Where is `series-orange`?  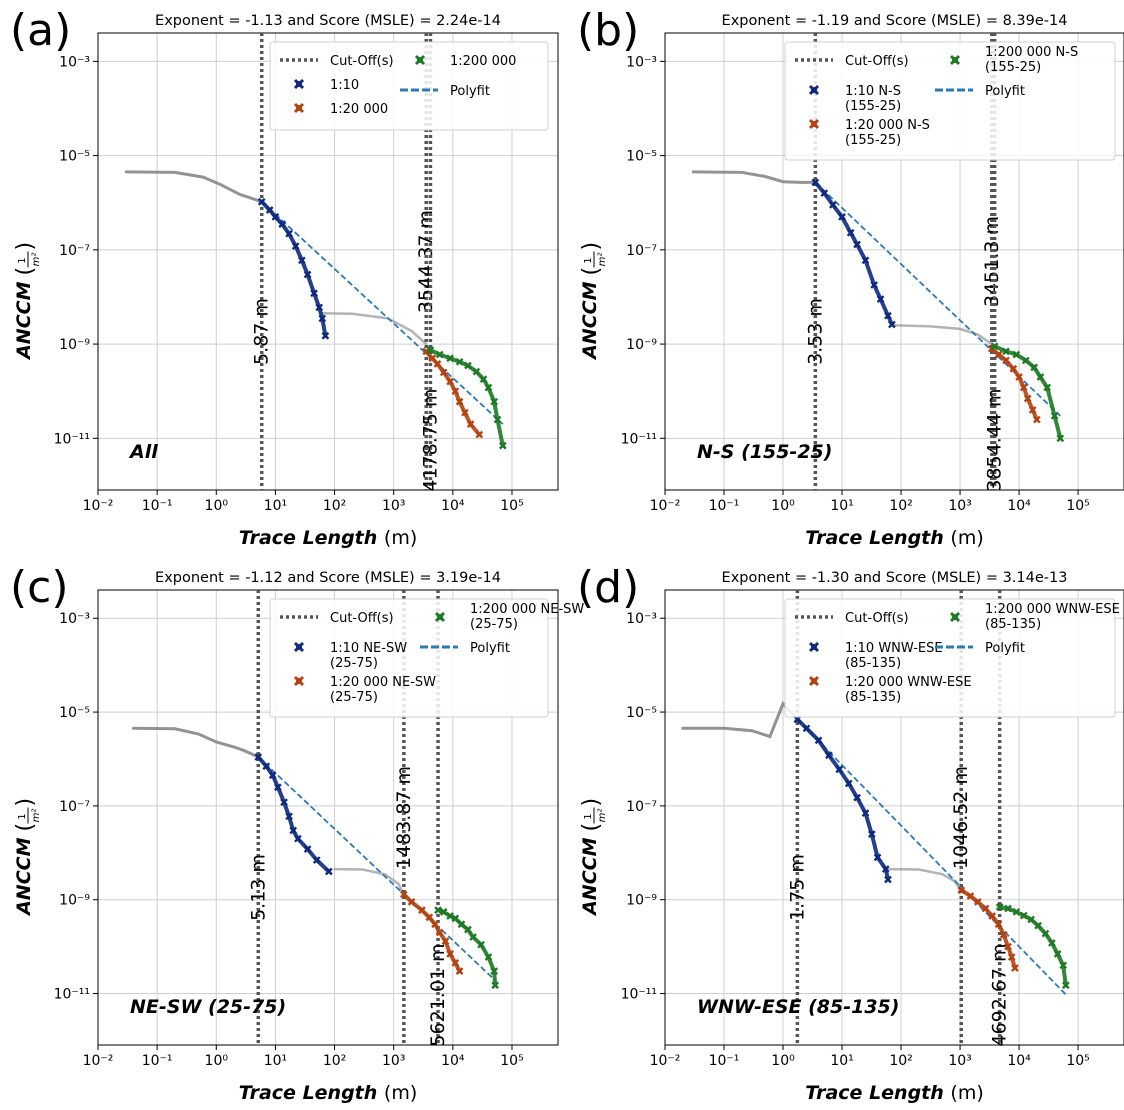
series-orange is located at coordinates (1014, 384).